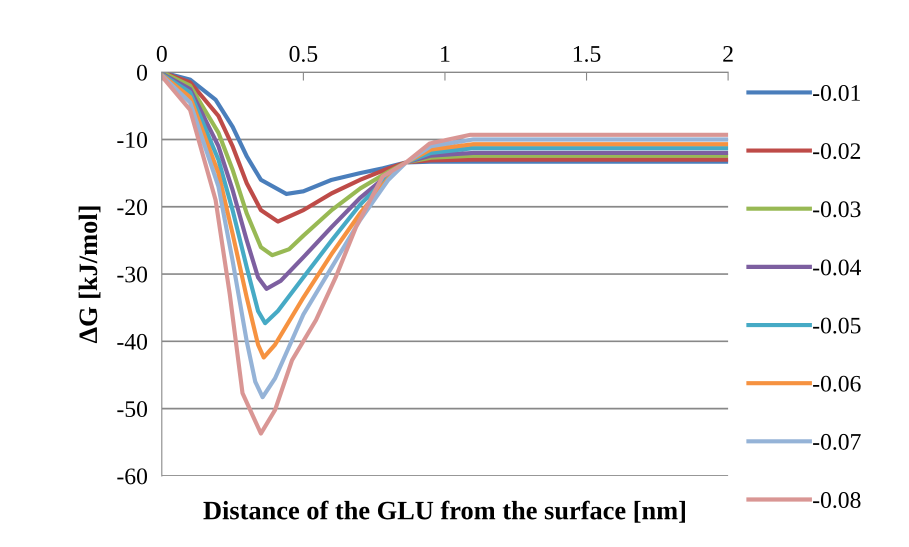  I want to click on y-tick-label: -60, so click(132, 476).